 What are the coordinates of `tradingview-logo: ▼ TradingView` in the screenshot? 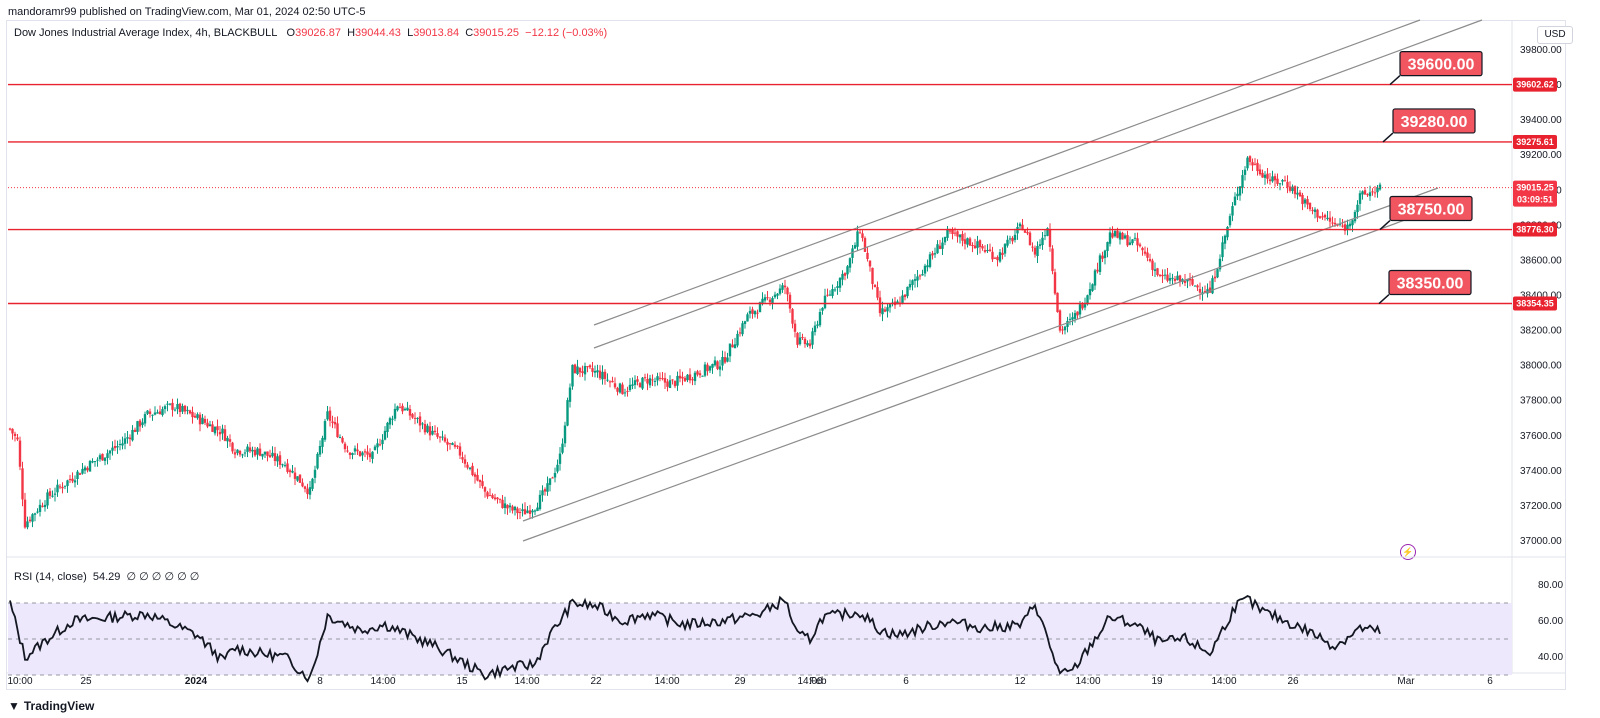 It's located at (51, 706).